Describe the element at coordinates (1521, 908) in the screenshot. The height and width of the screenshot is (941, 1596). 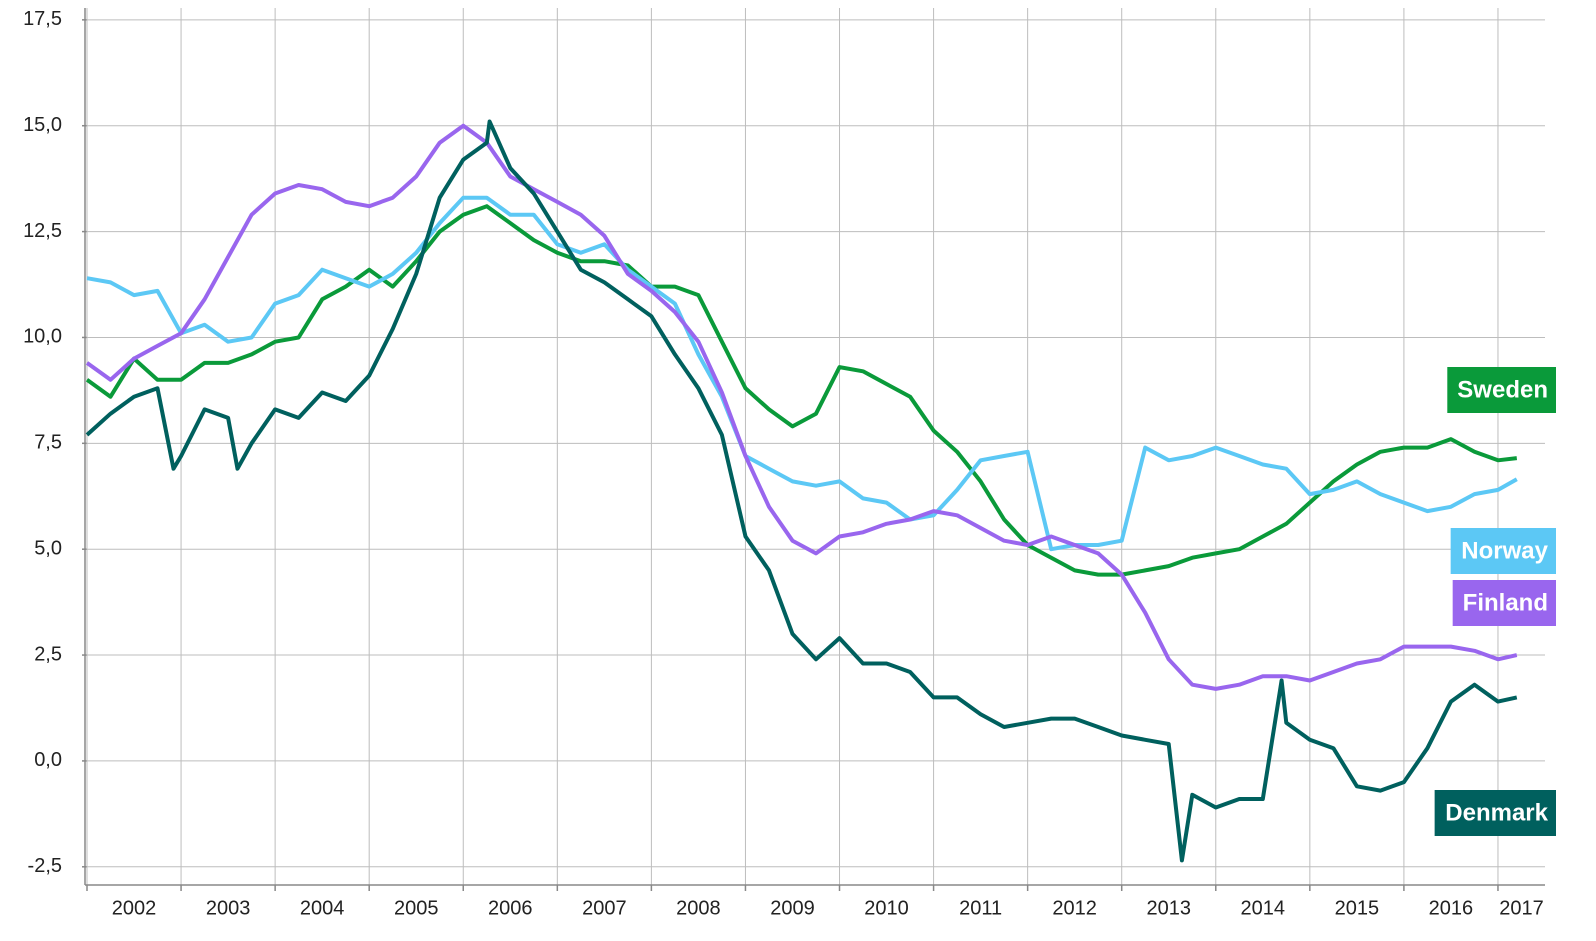
I see `x-tick-label: 2017` at that location.